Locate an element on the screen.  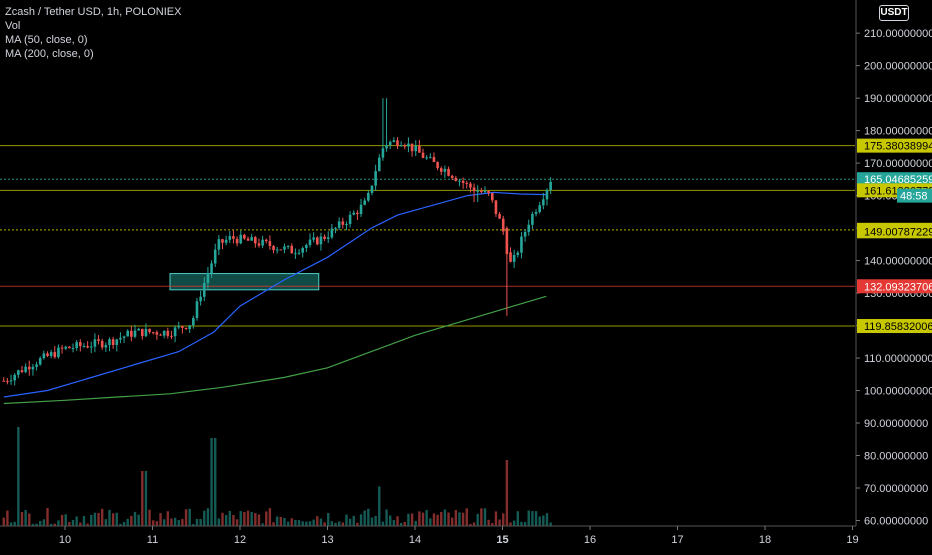
ma200-line is located at coordinates (275, 350).